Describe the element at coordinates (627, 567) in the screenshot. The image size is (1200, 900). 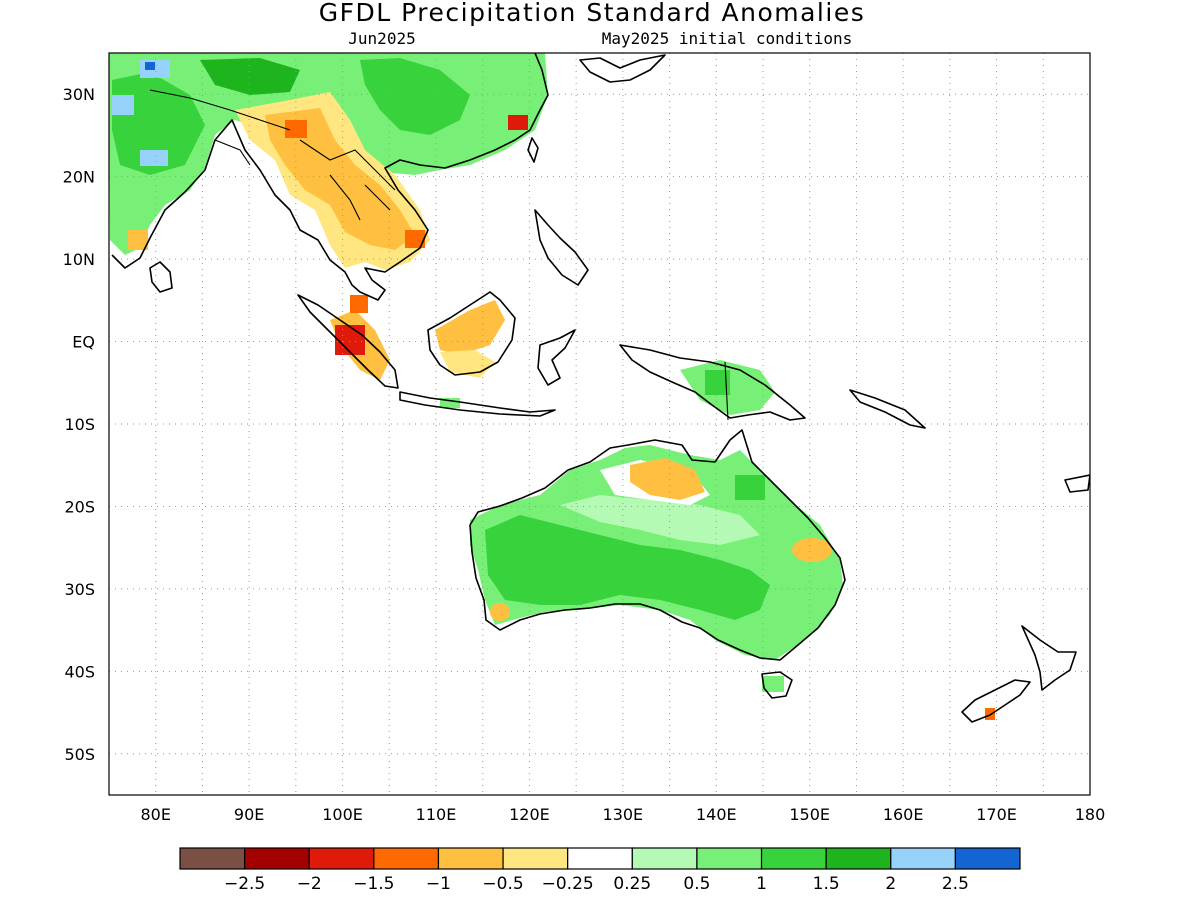
I see `anomaly-region-australia-wet-core` at that location.